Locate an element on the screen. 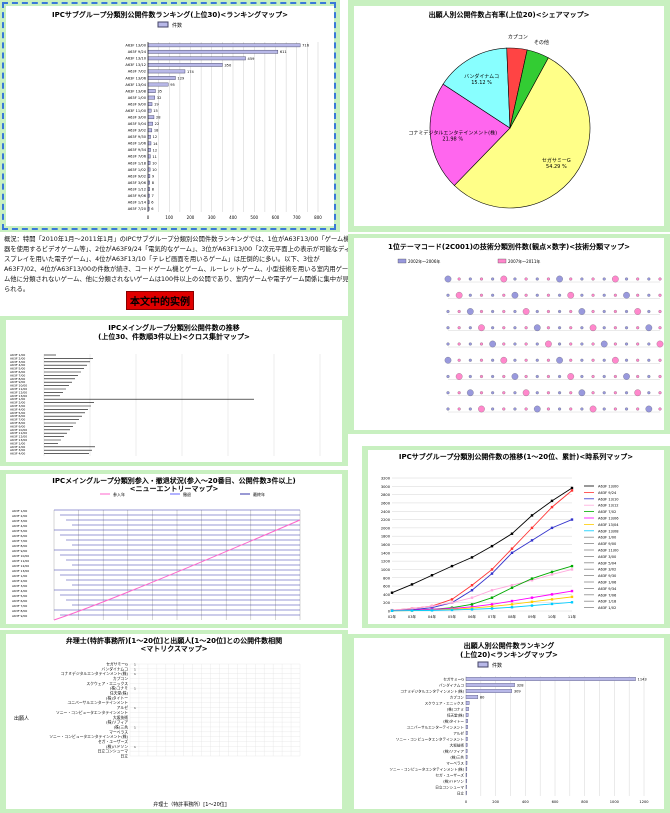 This screenshot has width=670, height=813. p6-series-line is located at coordinates (482, 565).